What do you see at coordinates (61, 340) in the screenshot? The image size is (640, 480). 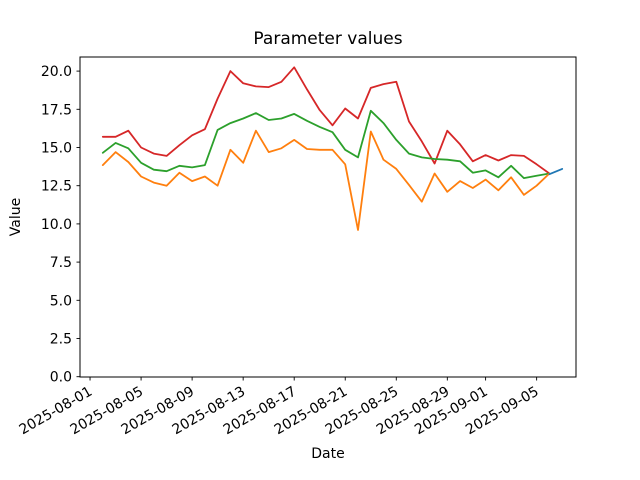 I see `y-tick-label: 2.5` at bounding box center [61, 340].